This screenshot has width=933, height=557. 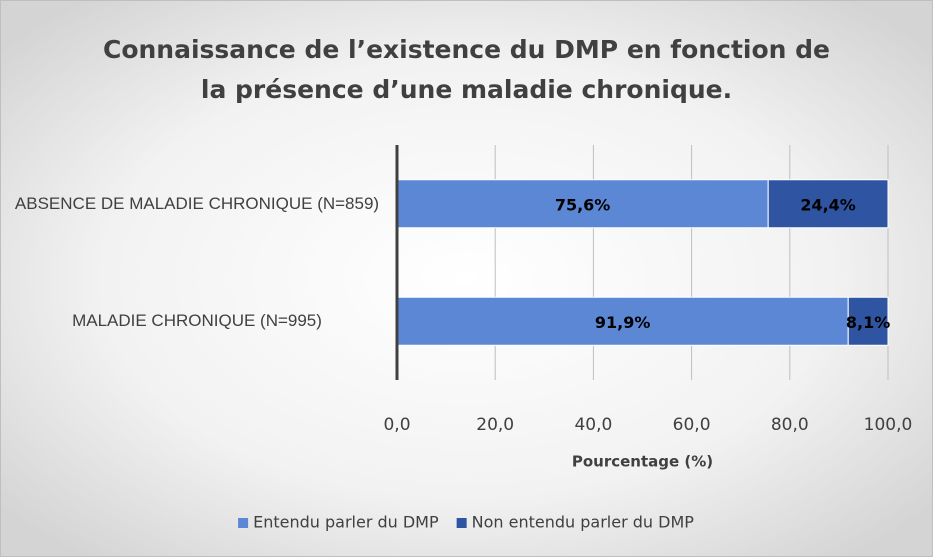 What do you see at coordinates (642, 462) in the screenshot?
I see `x-axis-label: Pourcentage (%)` at bounding box center [642, 462].